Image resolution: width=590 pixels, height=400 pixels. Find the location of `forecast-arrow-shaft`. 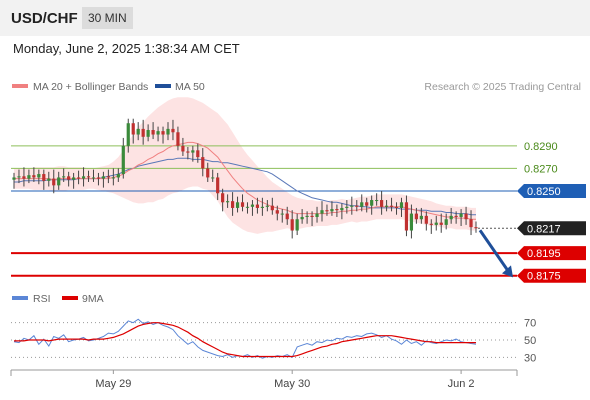

forecast-arrow-shaft is located at coordinates (494, 251).